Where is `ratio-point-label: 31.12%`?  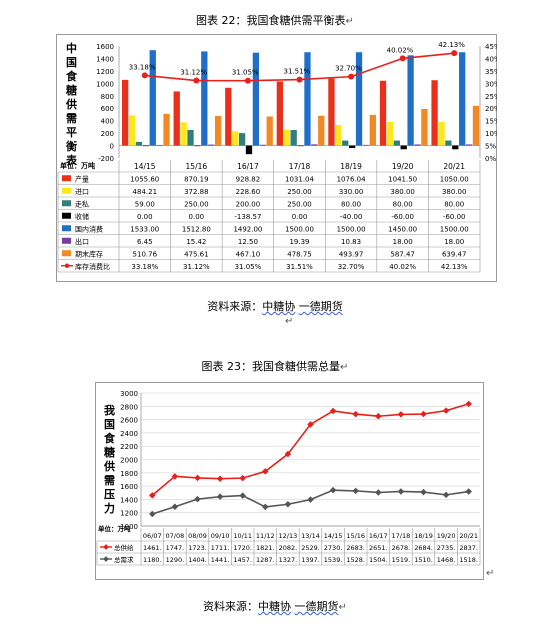 ratio-point-label: 31.12% is located at coordinates (193, 73).